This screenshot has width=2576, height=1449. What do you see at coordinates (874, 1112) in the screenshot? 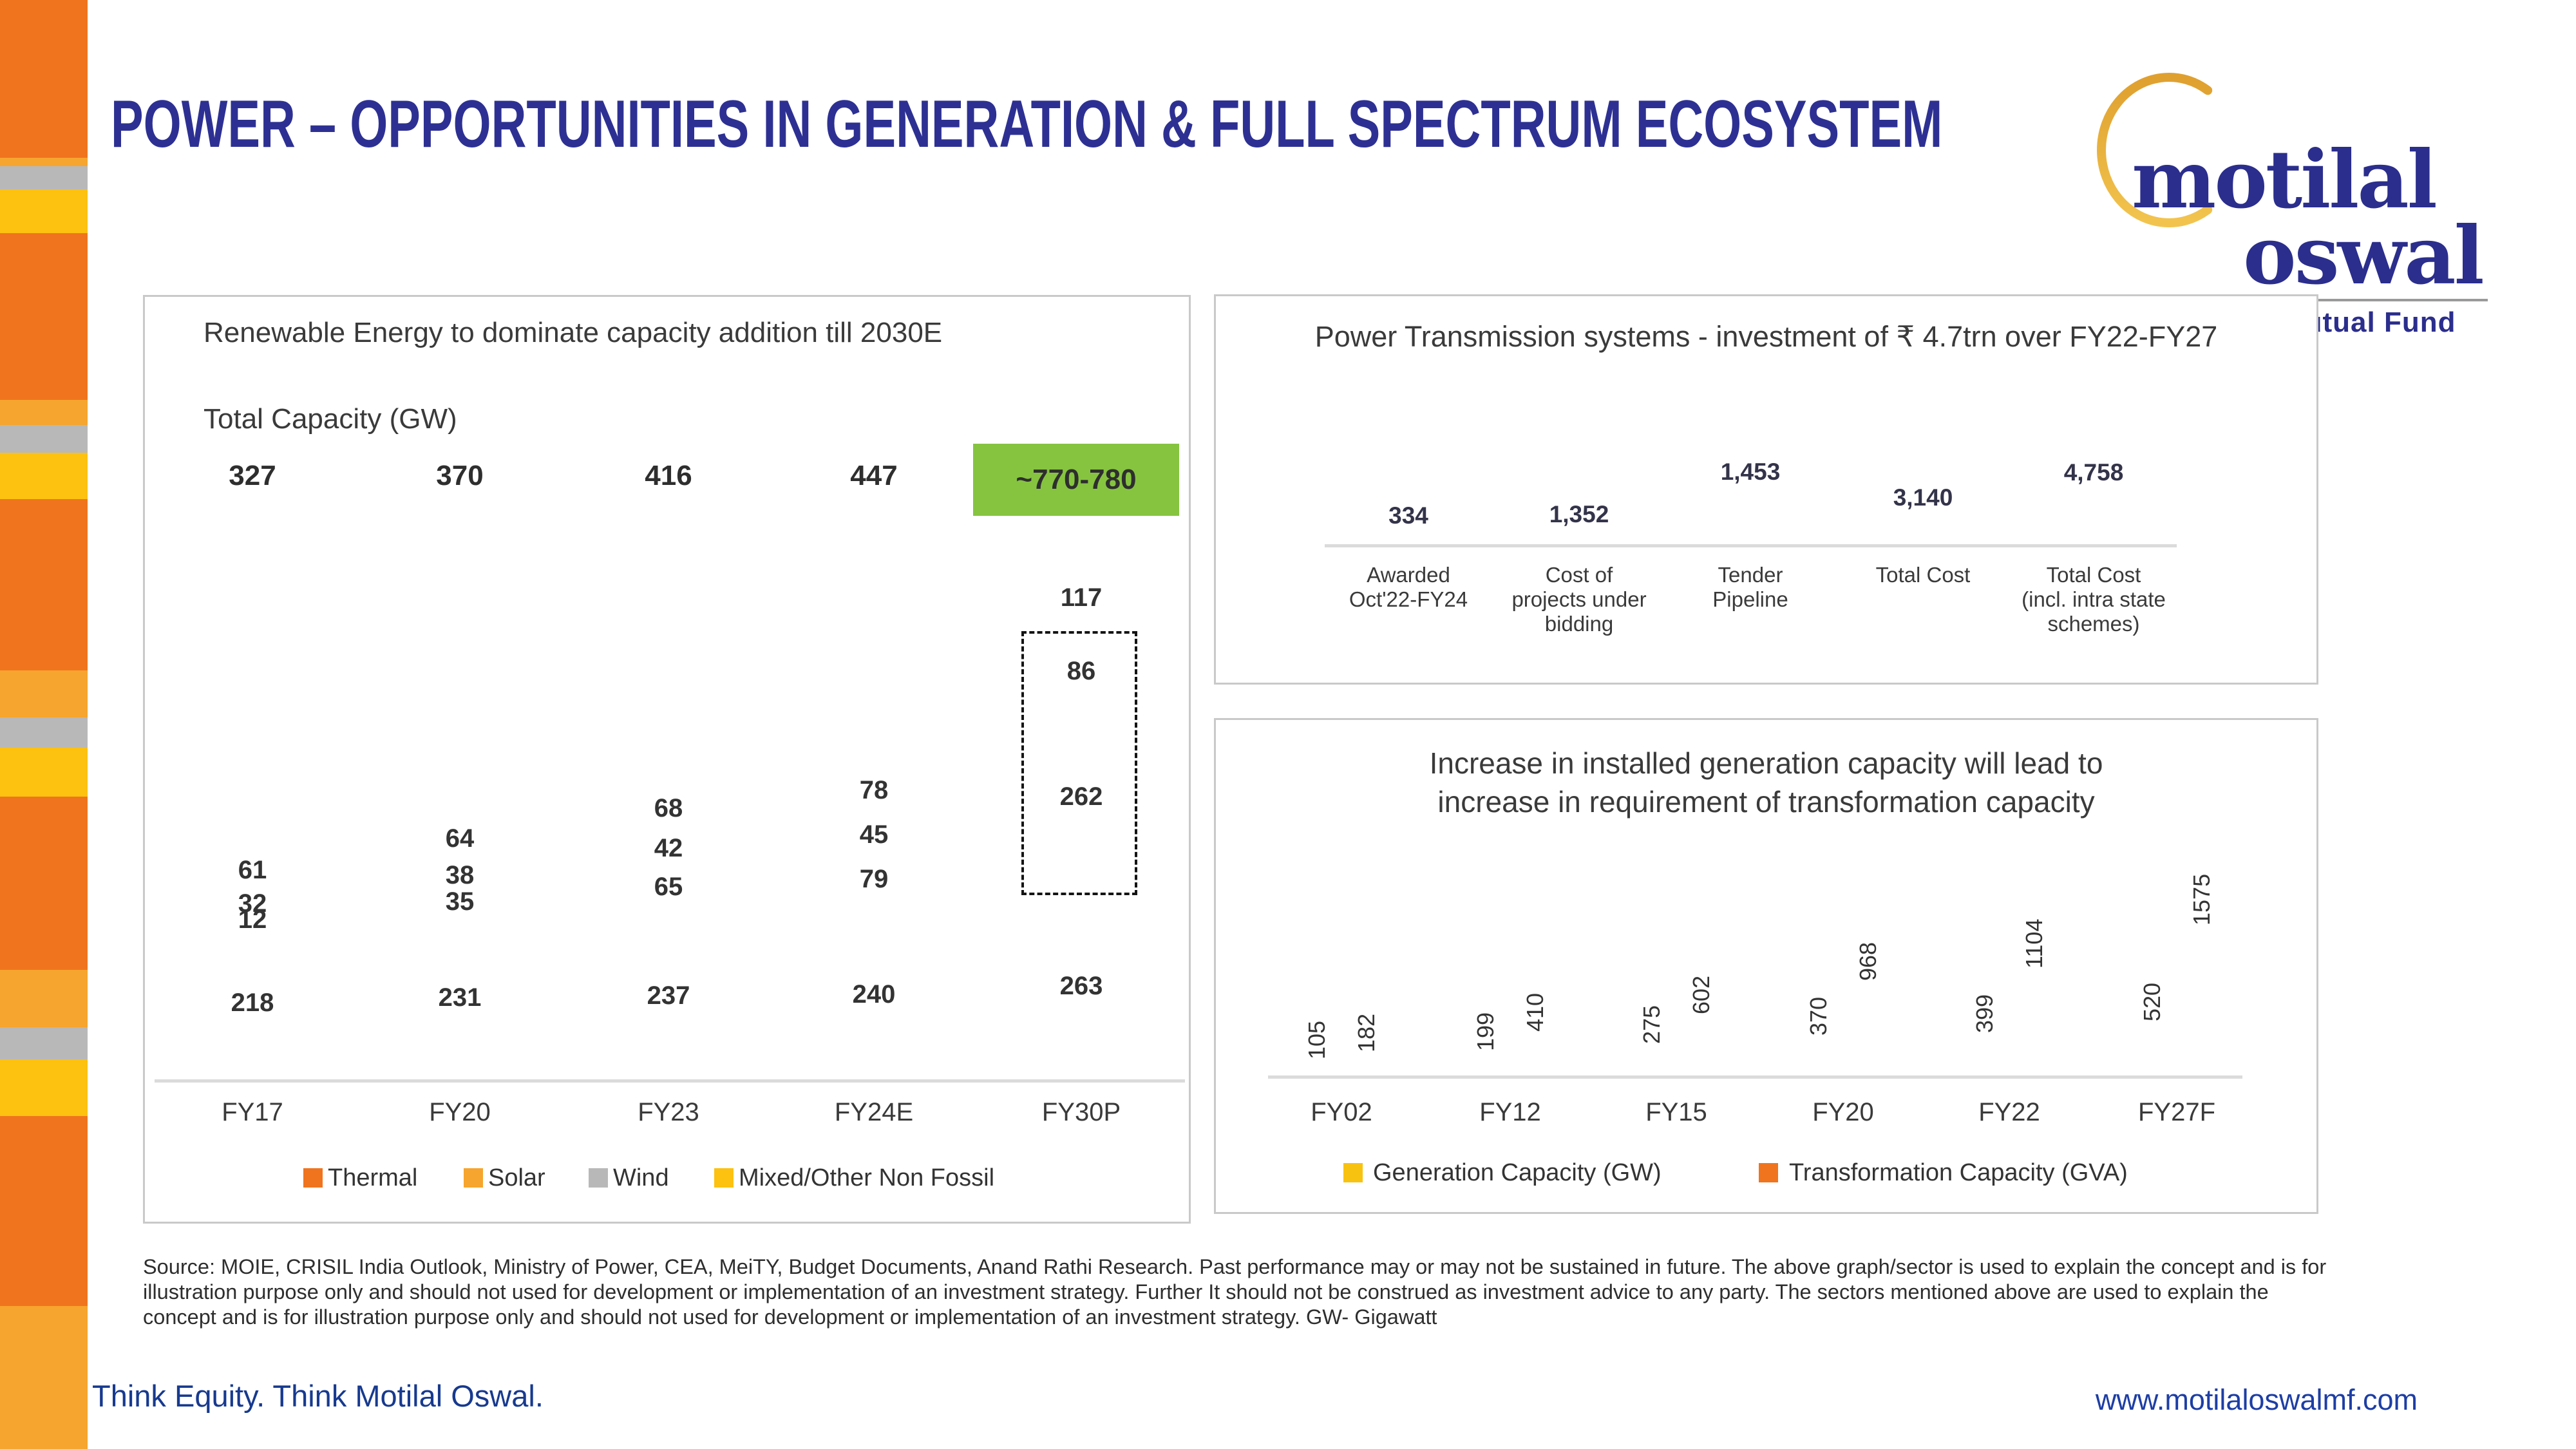
I see `category-label: FY24E` at bounding box center [874, 1112].